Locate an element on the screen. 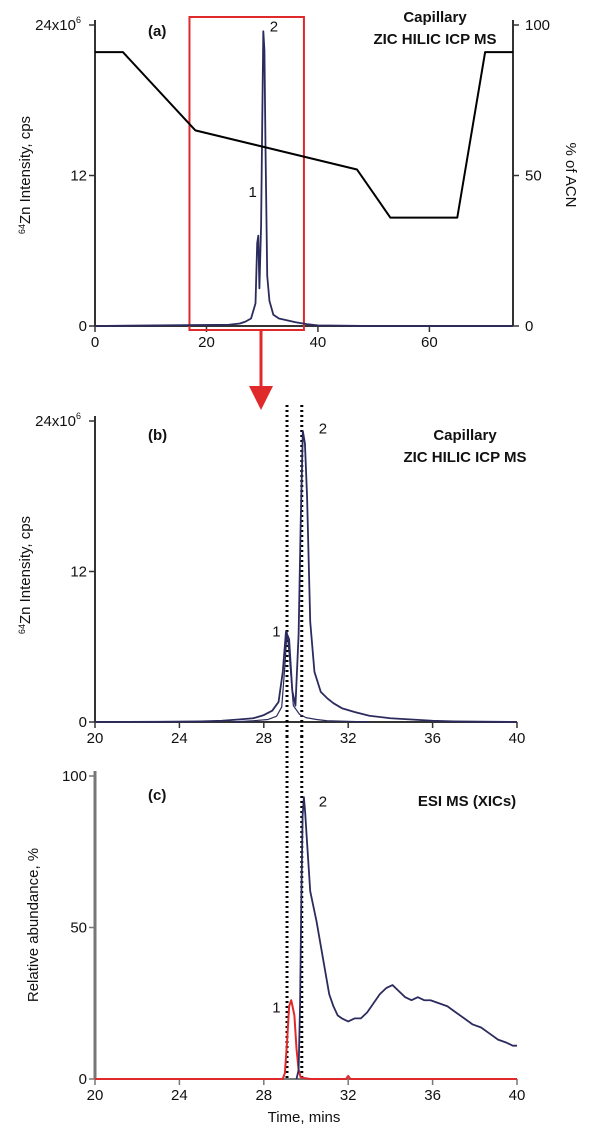 The image size is (589, 1129). x-tick-label-b: 24 is located at coordinates (179, 738).